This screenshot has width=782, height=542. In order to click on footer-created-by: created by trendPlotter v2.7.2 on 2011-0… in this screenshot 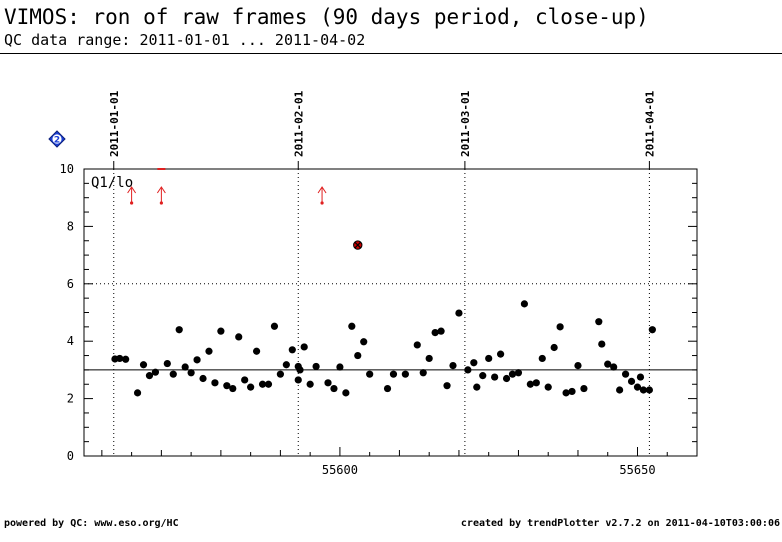, I will do `click(620, 523)`.